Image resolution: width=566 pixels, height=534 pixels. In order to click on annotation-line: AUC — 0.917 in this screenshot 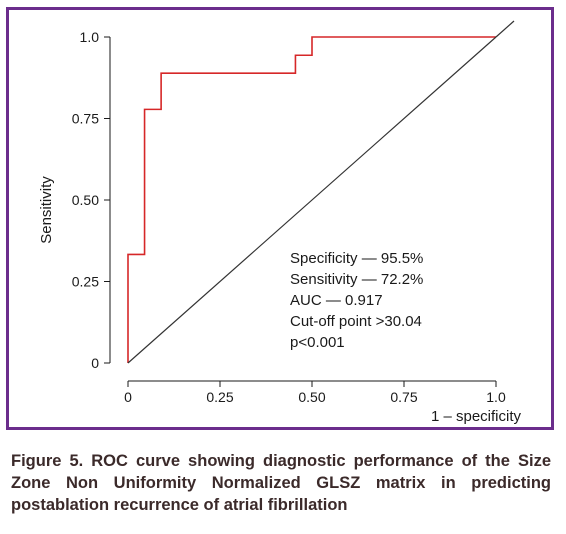, I will do `click(336, 300)`.